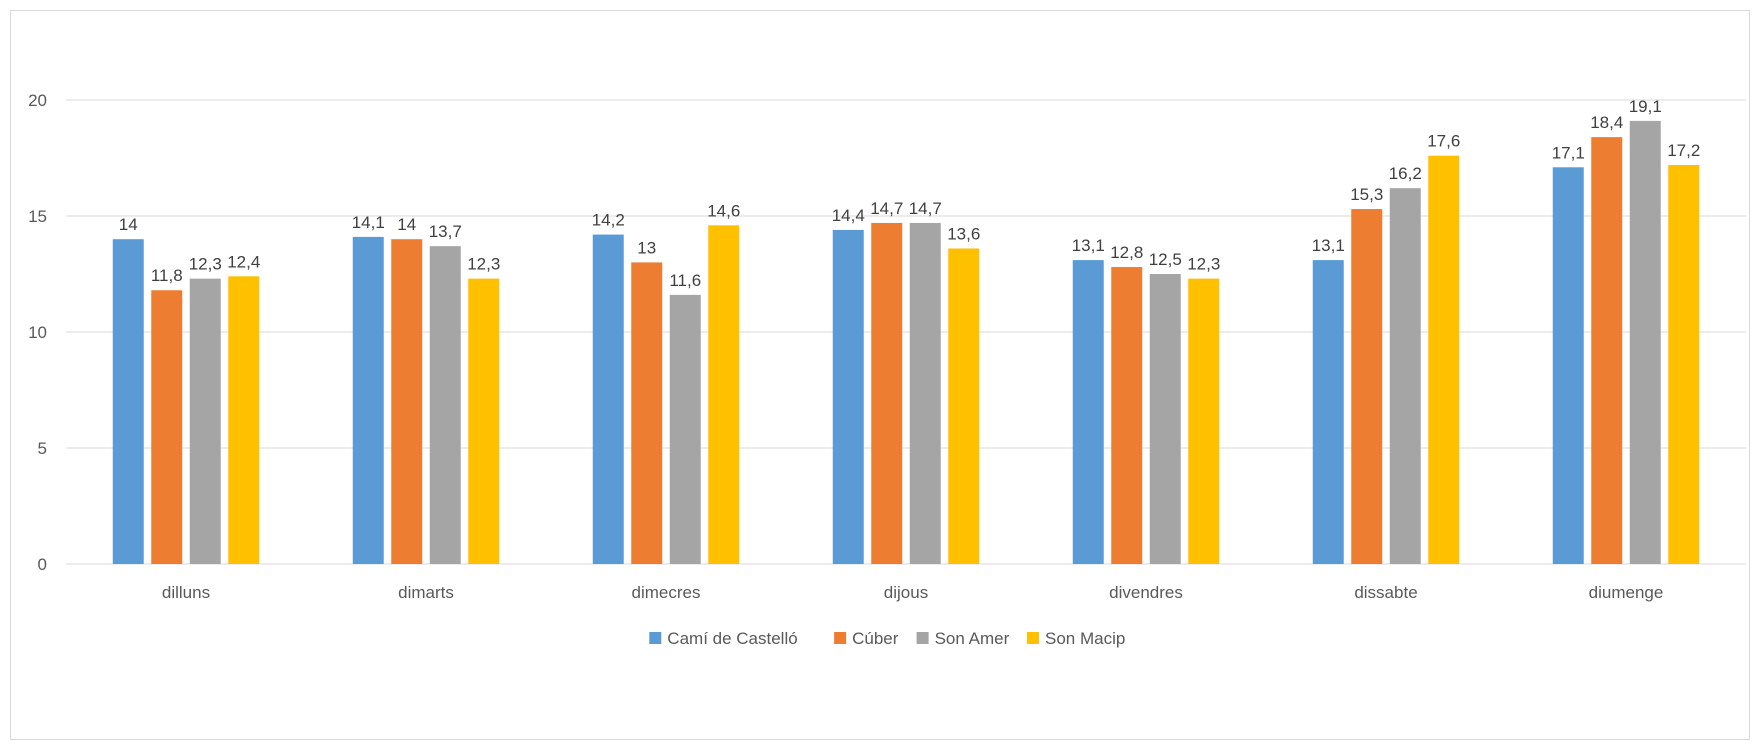  I want to click on bar-cuber-dilluns, so click(167, 427).